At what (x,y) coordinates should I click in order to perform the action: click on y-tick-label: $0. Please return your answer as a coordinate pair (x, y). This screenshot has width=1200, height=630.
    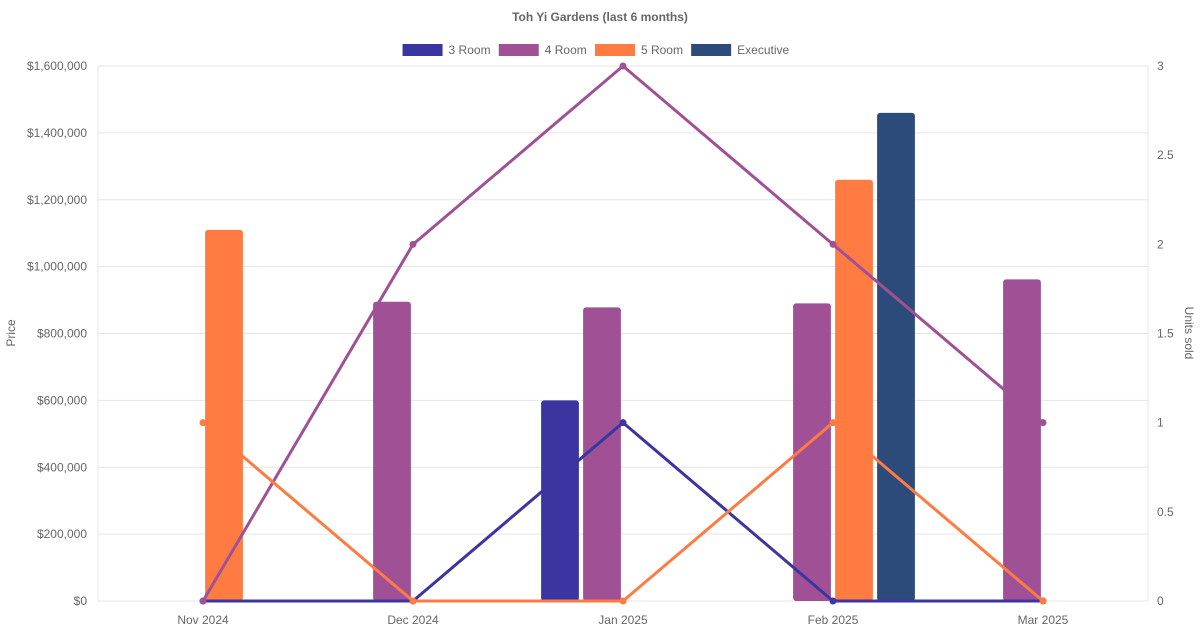
    Looking at the image, I should click on (81, 601).